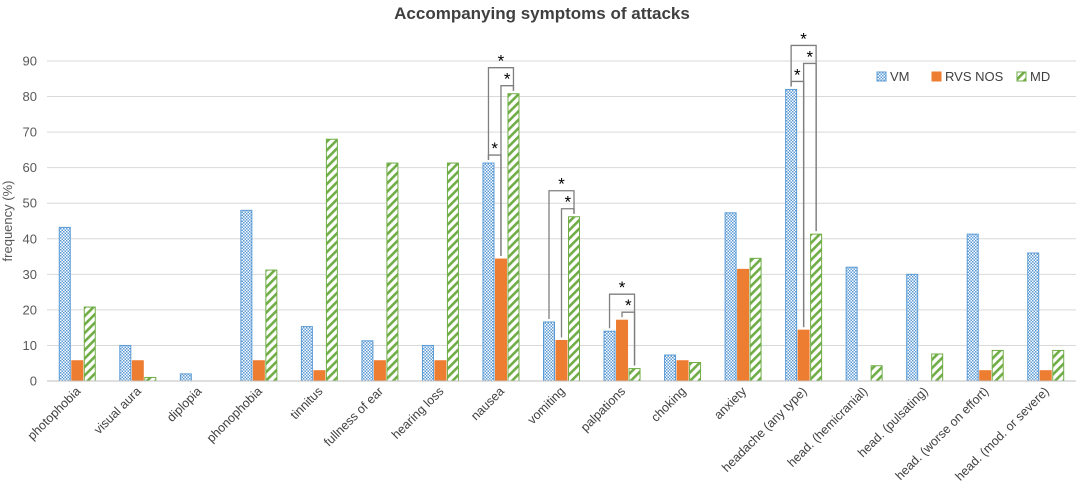 The height and width of the screenshot is (490, 1084). What do you see at coordinates (185, 377) in the screenshot?
I see `bar-vm-diplopia` at bounding box center [185, 377].